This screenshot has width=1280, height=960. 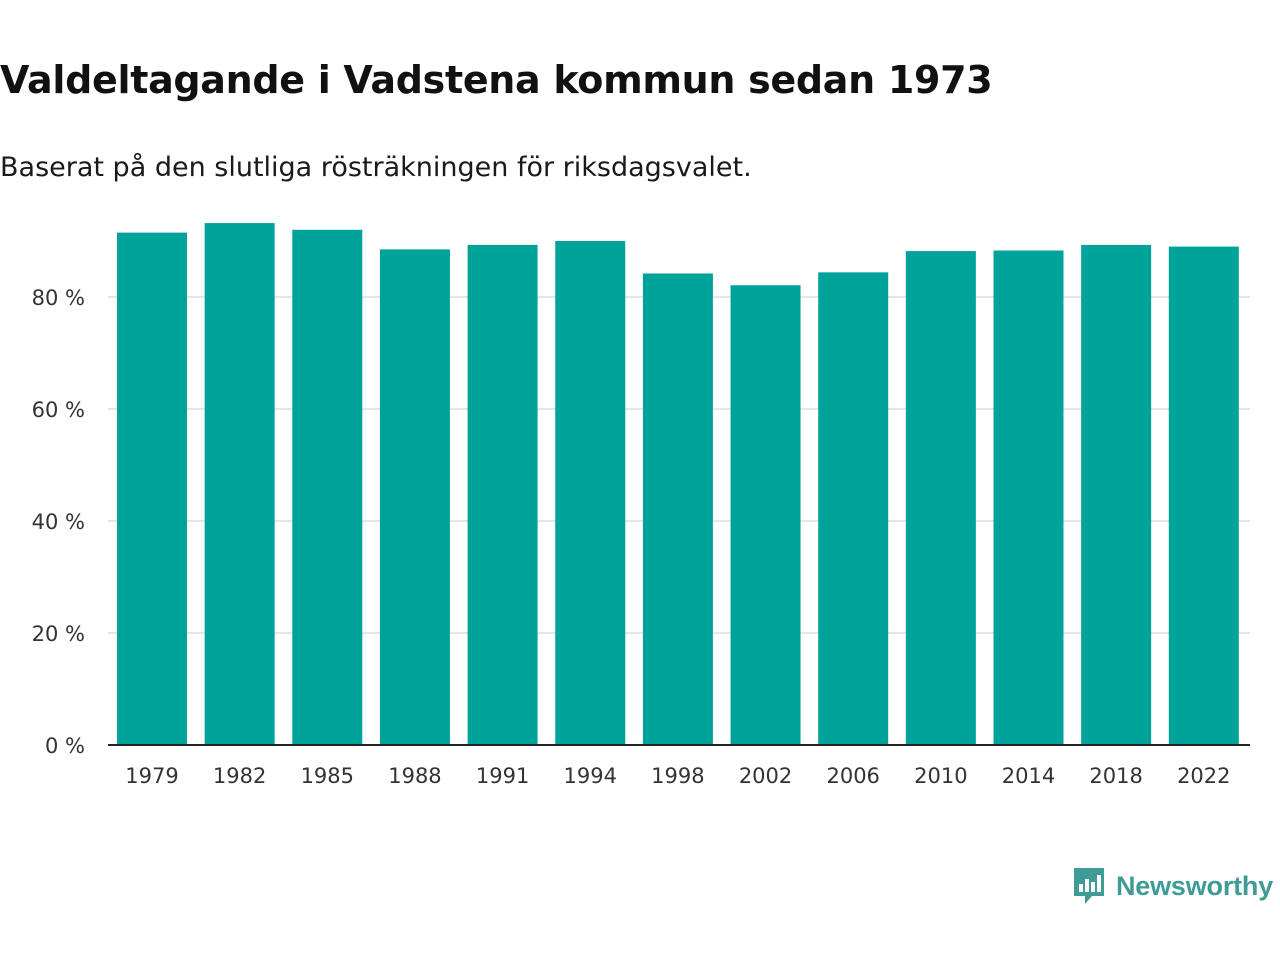 I want to click on x-tick-label: 1982, so click(x=239, y=776).